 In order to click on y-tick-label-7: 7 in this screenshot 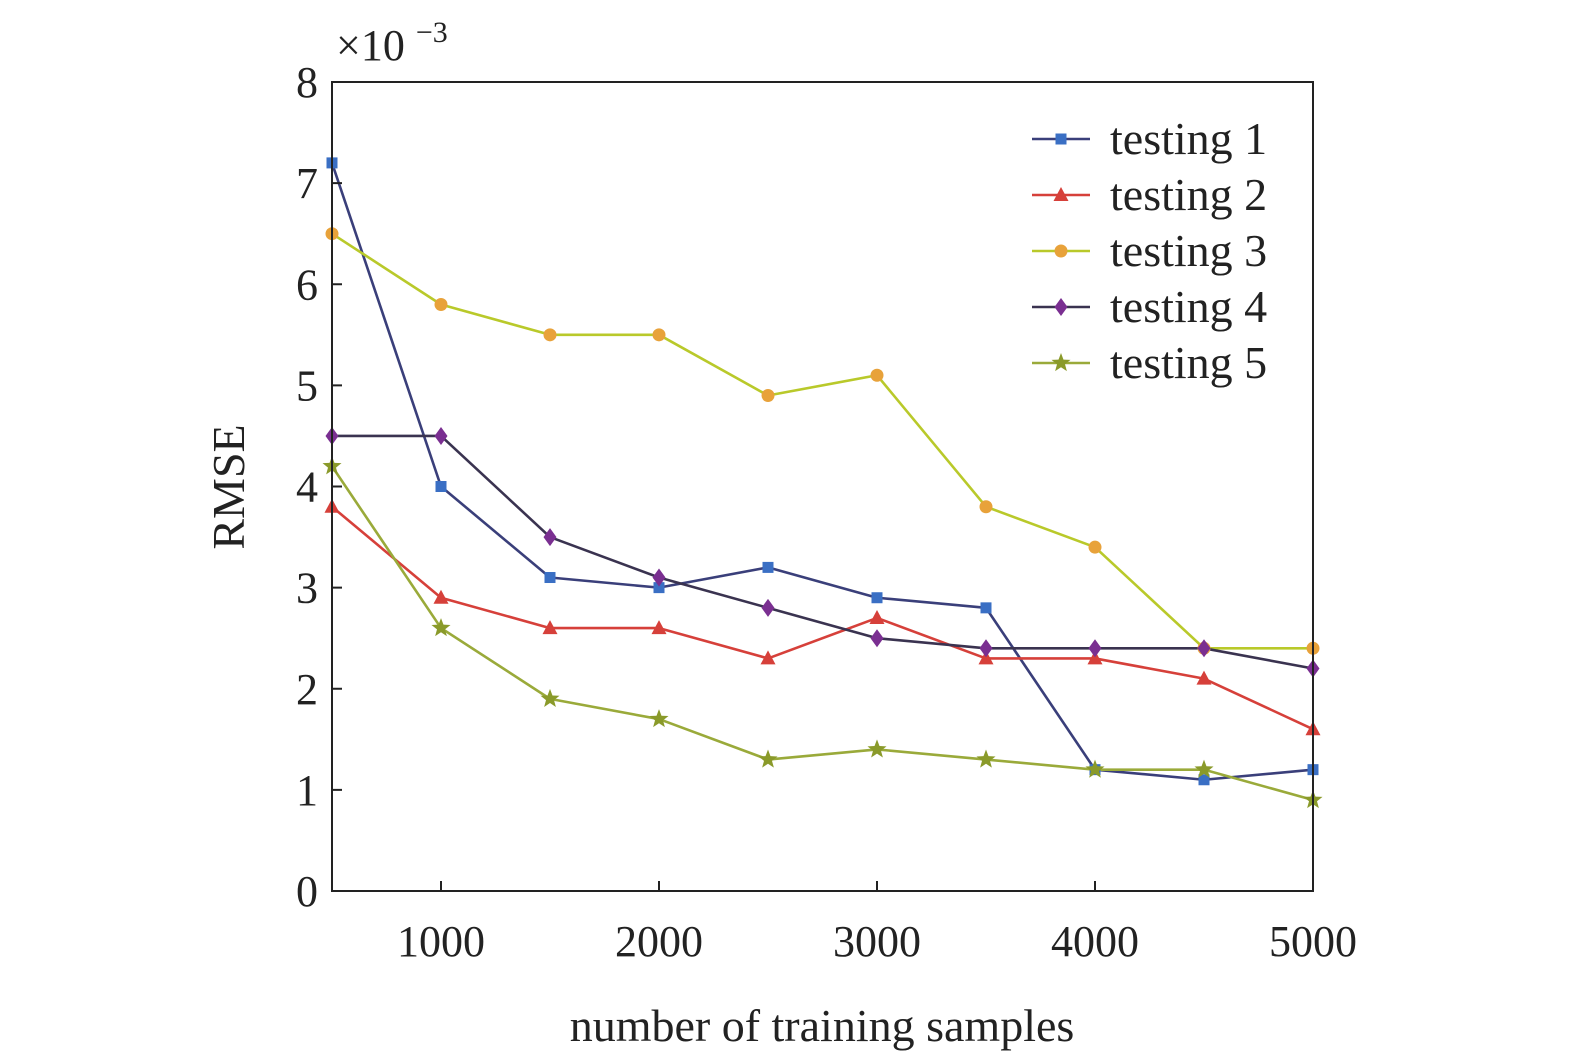, I will do `click(307, 183)`.